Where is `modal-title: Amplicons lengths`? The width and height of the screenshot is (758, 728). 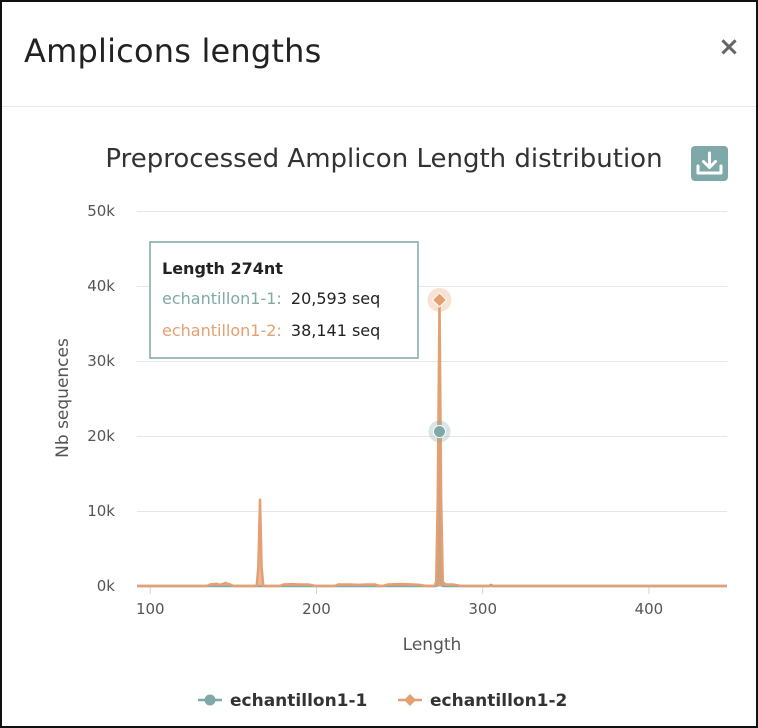 modal-title: Amplicons lengths is located at coordinates (173, 51).